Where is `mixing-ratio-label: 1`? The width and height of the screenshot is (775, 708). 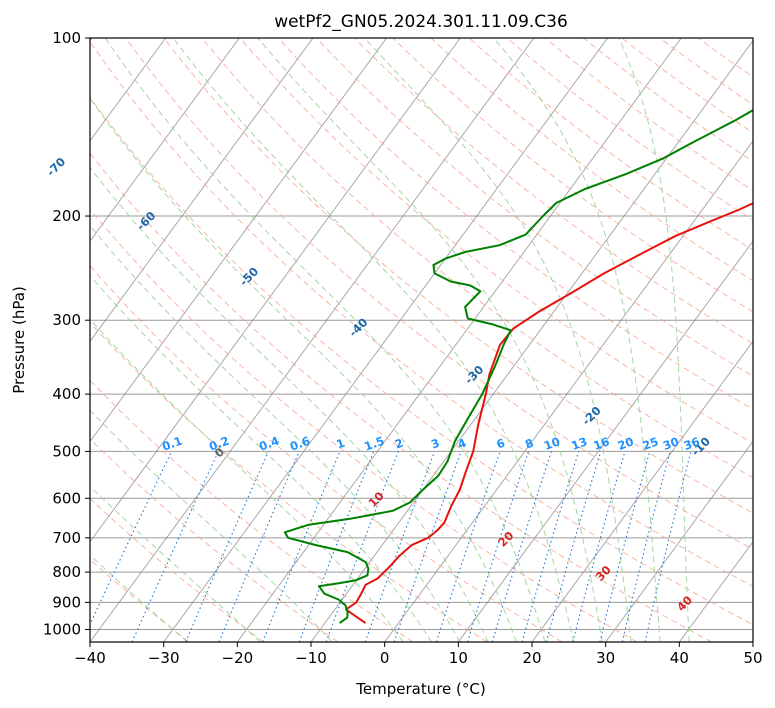 mixing-ratio-label: 1 is located at coordinates (340, 444).